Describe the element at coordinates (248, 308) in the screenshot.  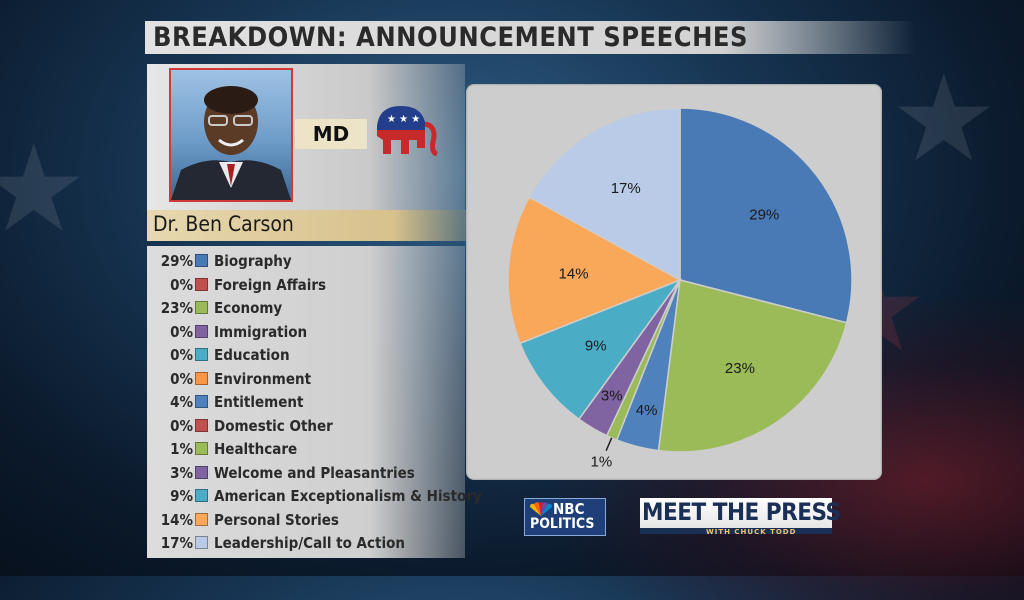
I see `legend-label: Economy` at that location.